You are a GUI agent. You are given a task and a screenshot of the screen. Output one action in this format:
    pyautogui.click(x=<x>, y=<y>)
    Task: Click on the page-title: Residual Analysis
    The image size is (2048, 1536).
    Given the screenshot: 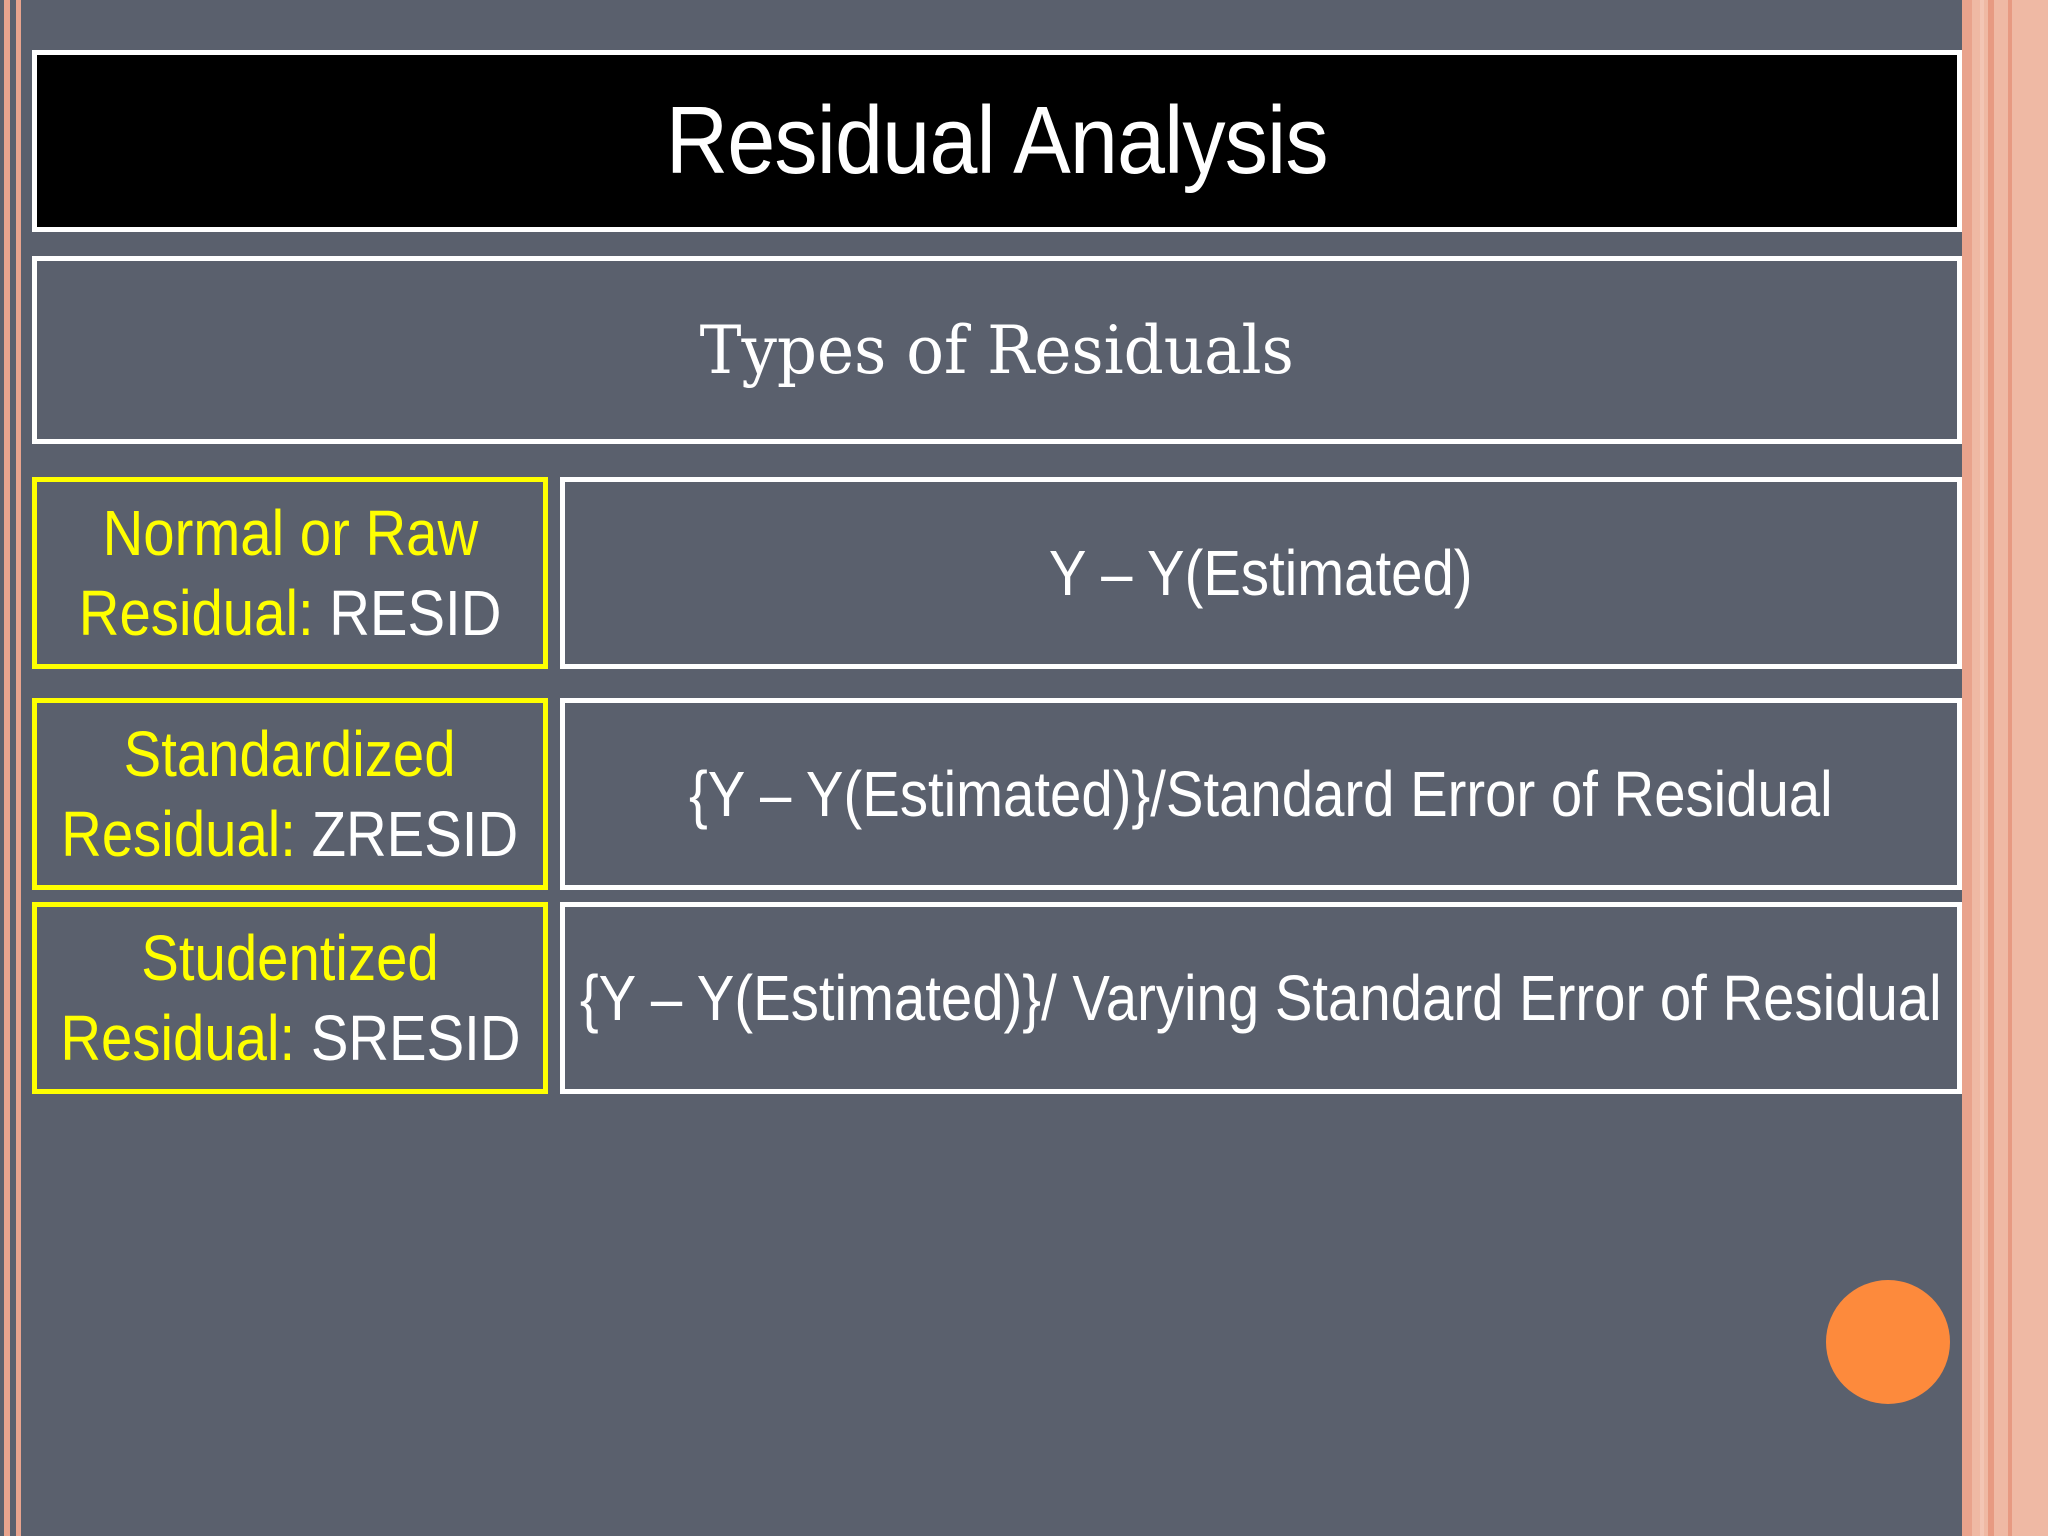 What is the action you would take?
    pyautogui.click(x=997, y=140)
    